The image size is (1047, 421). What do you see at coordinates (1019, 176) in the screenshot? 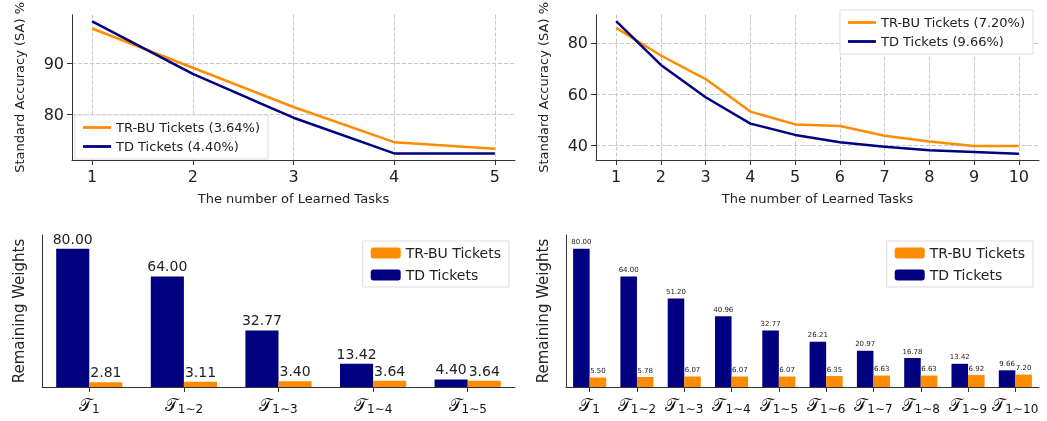
I see `x-tick-label: 10` at bounding box center [1019, 176].